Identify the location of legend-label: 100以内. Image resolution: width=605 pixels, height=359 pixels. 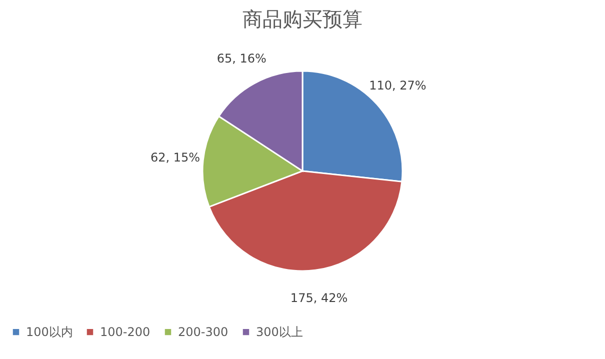
(49, 332).